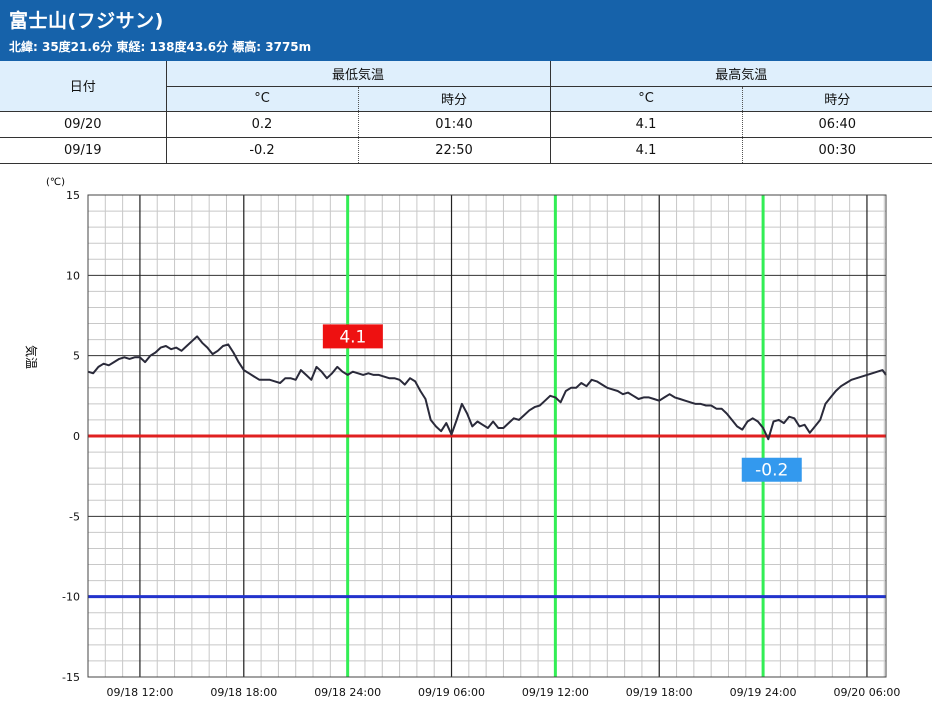  Describe the element at coordinates (836, 99) in the screenshot. I see `max-time-header: 時分` at that location.